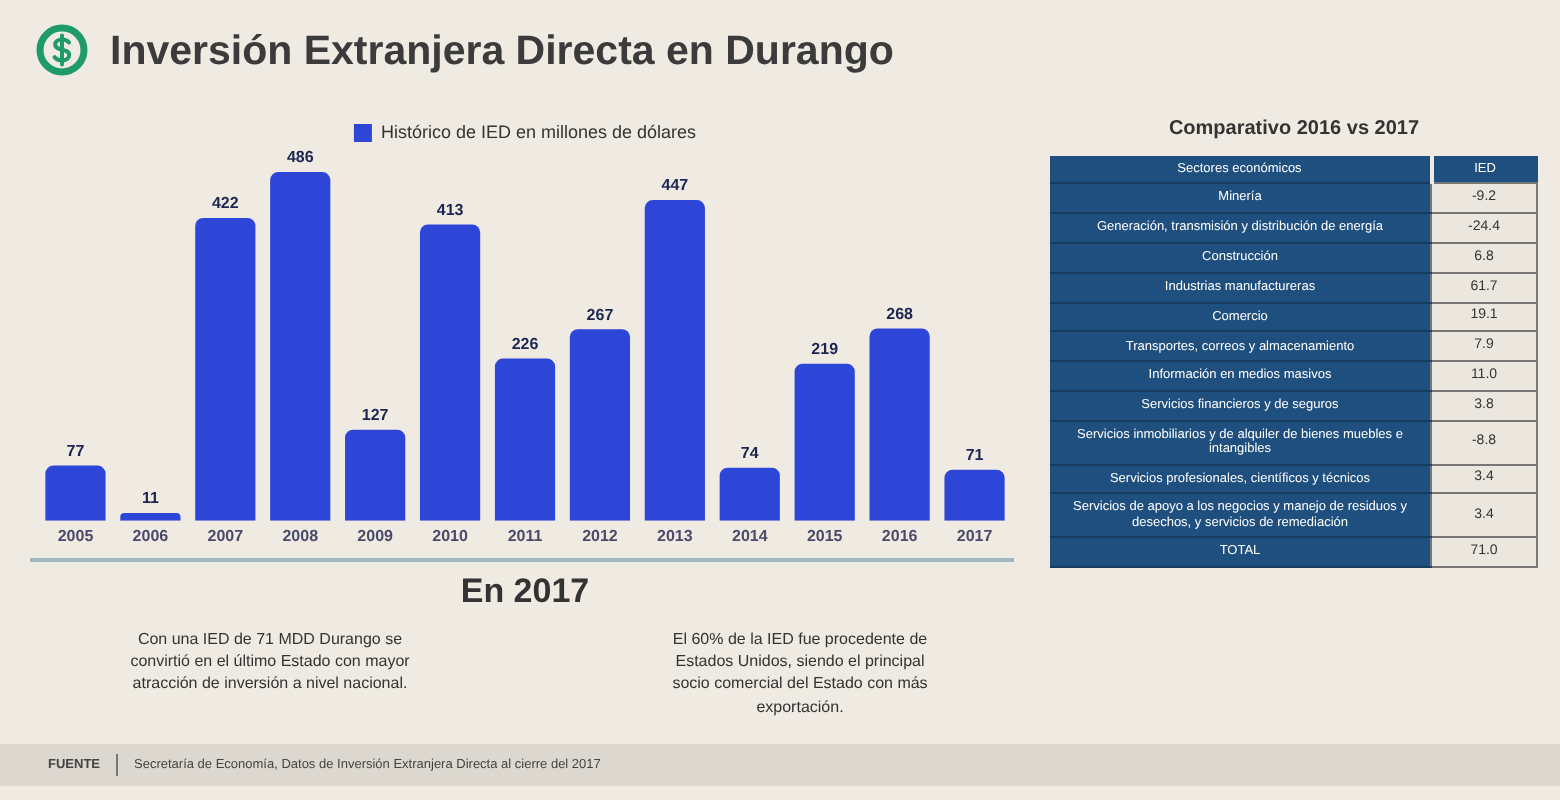 This screenshot has width=1560, height=800. Describe the element at coordinates (525, 344) in the screenshot. I see `data-label: 226` at that location.